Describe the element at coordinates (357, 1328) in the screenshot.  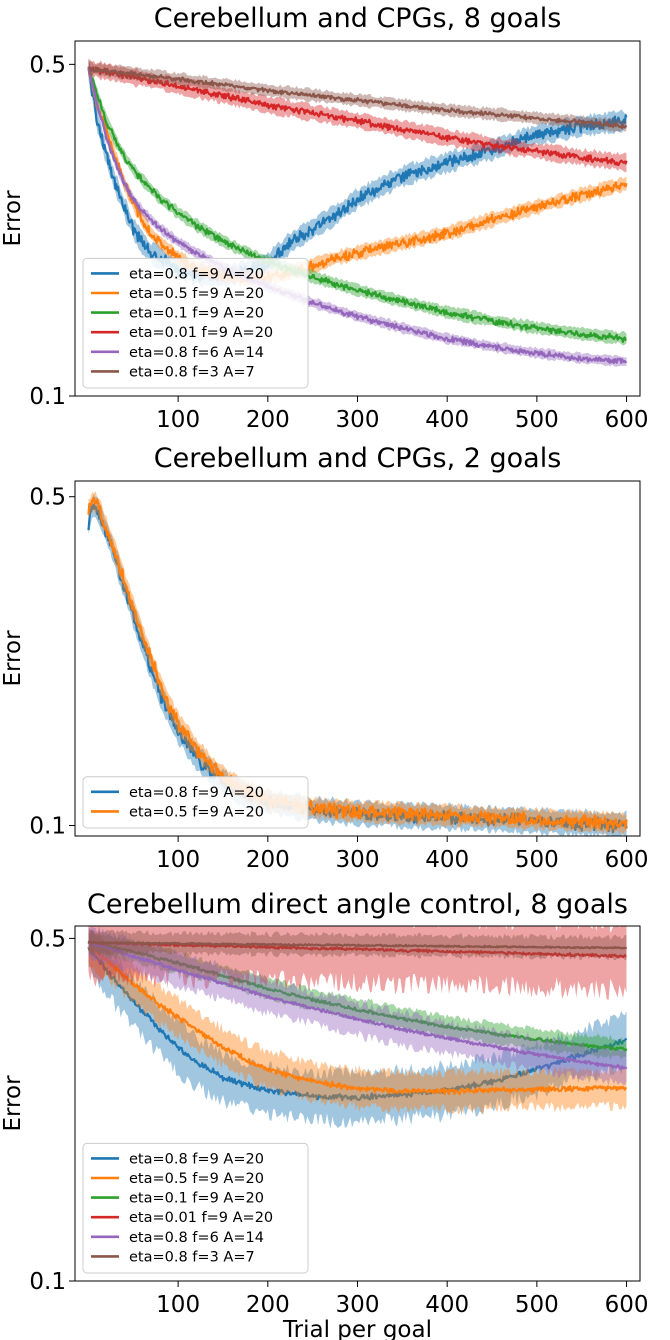
I see `x-axis-label: Trial per goal` at that location.